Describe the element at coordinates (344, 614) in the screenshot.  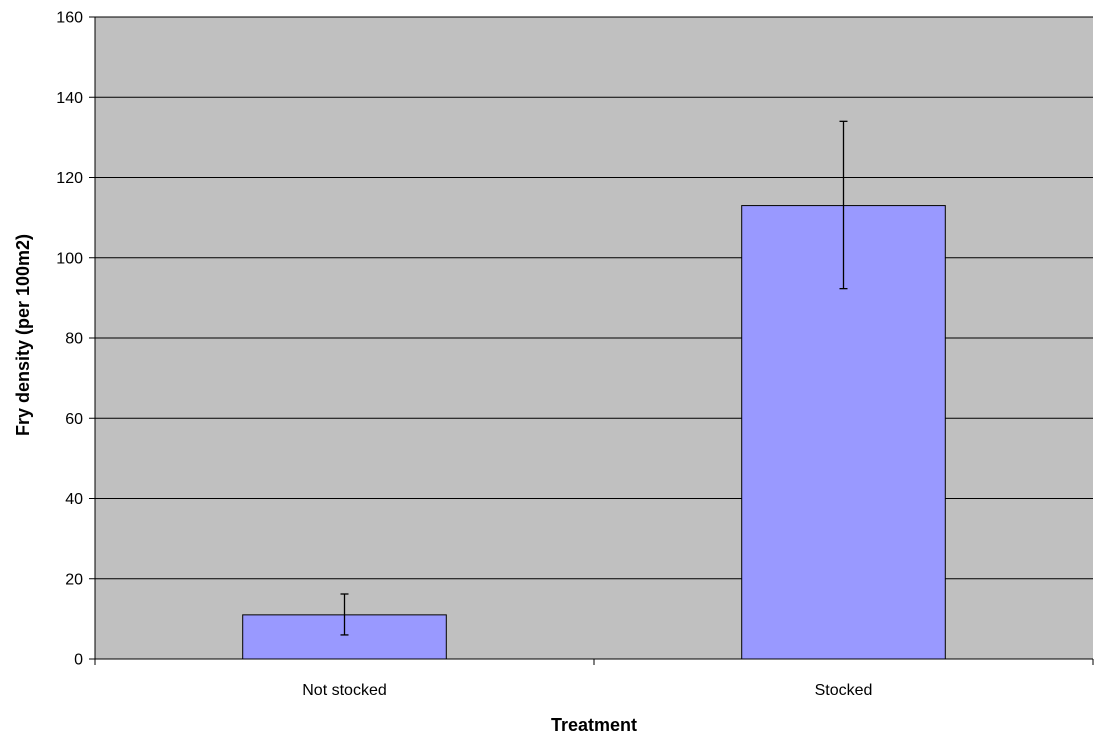
I see `error-bar-not-stocked` at that location.